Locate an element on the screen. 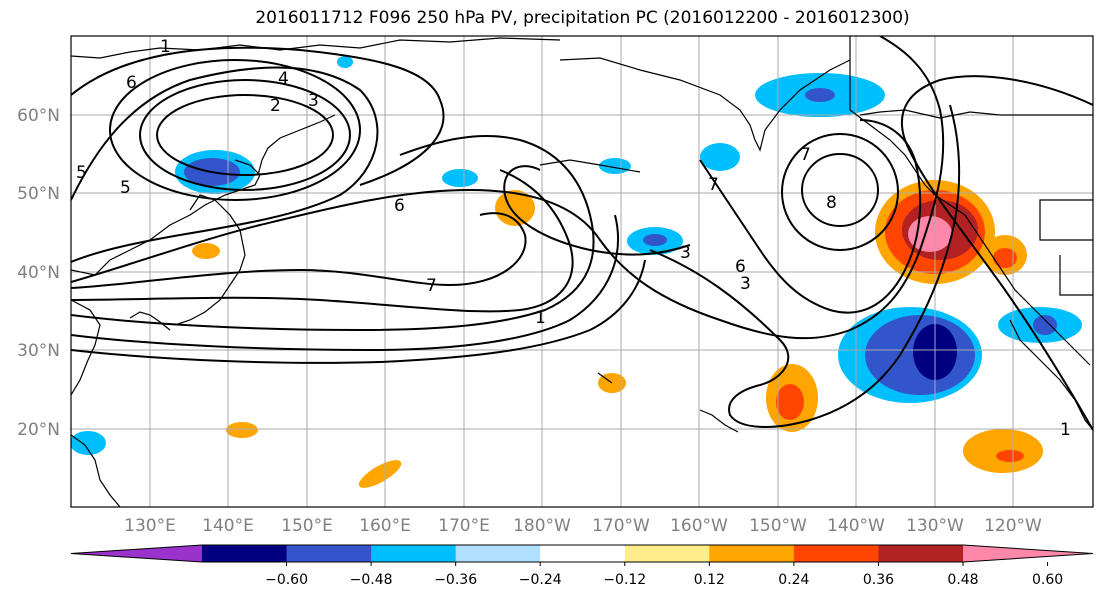 The height and width of the screenshot is (601, 1105). lon-label-130e: 130°E is located at coordinates (150, 526).